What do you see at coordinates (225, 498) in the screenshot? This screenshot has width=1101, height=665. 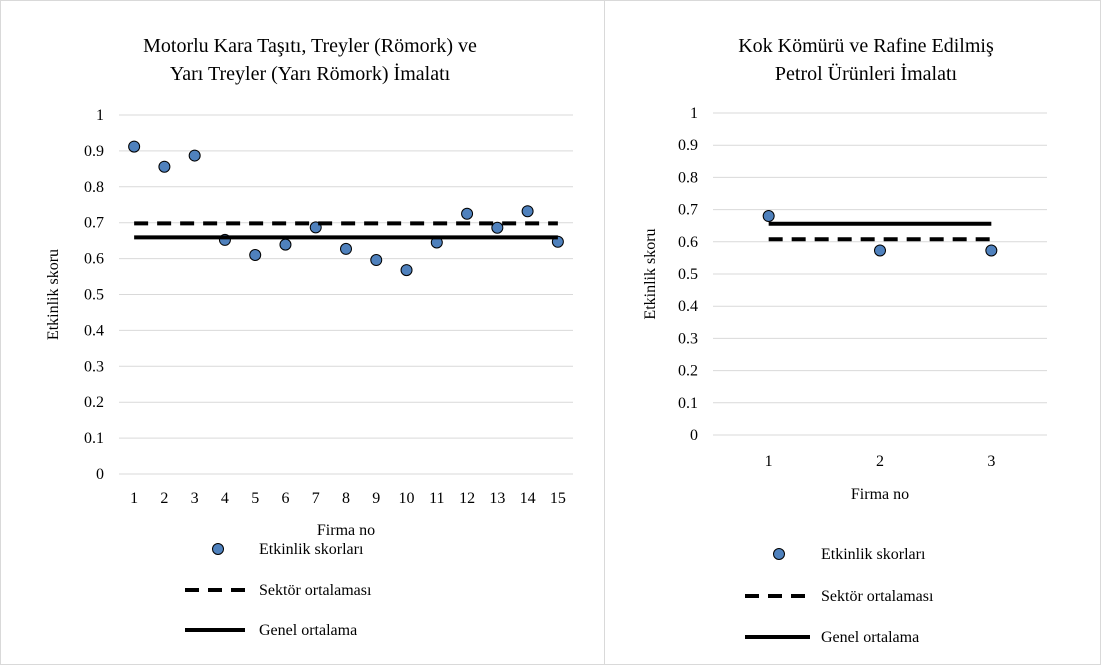 I see `x-tick-label: 4` at bounding box center [225, 498].